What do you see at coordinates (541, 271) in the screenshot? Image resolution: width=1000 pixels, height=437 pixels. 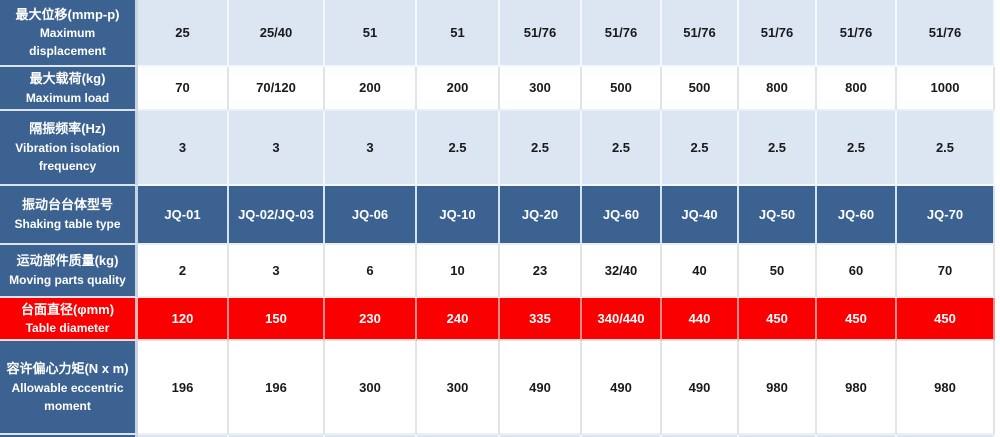 I see `value-cell: 23` at bounding box center [541, 271].